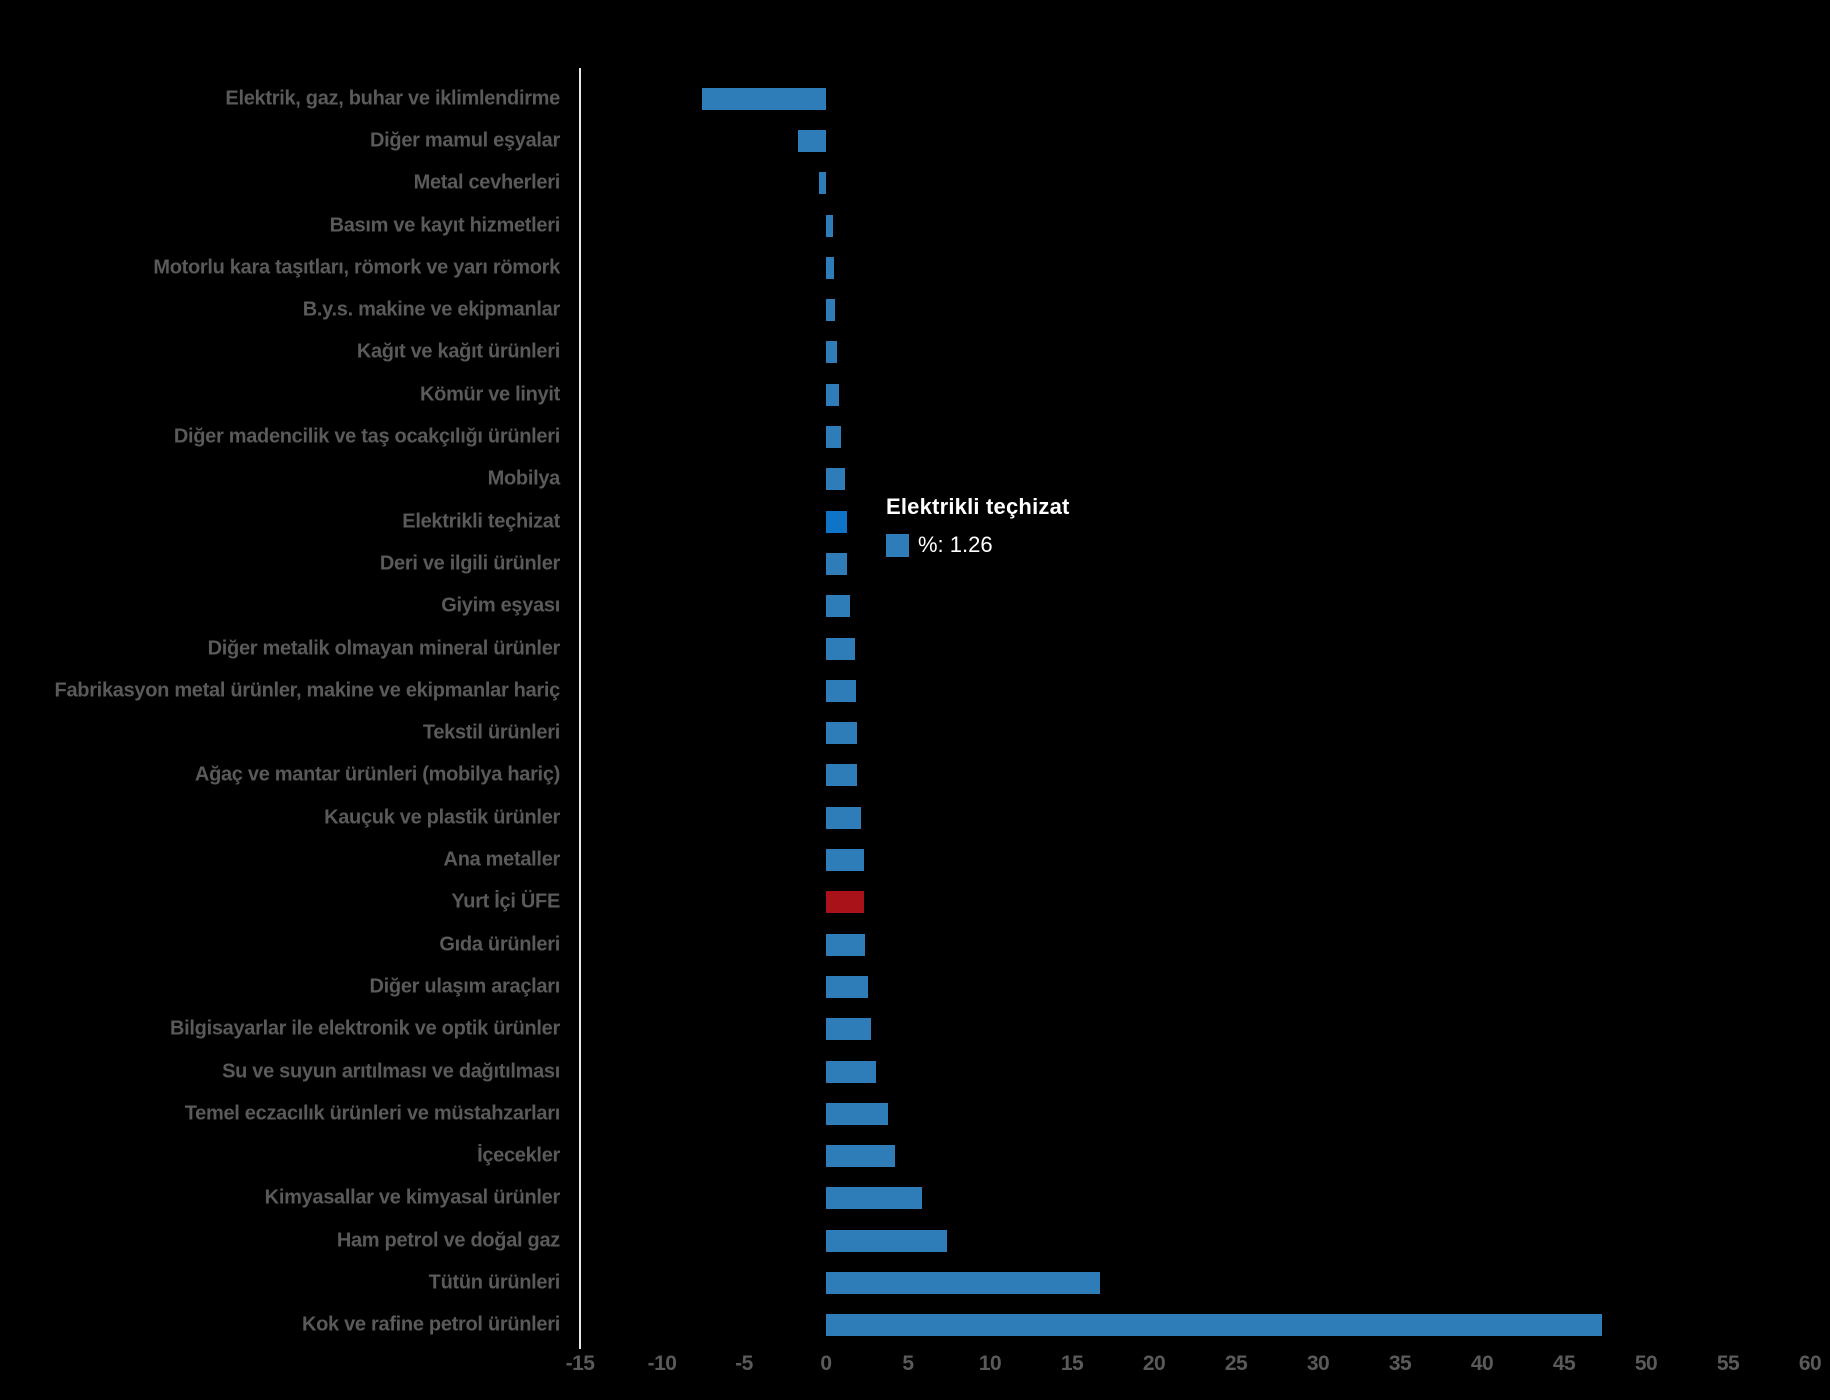  Describe the element at coordinates (915, 775) in the screenshot. I see `chart-row: Ağaç ve mantar ürünleri (mobilya hariç)` at that location.